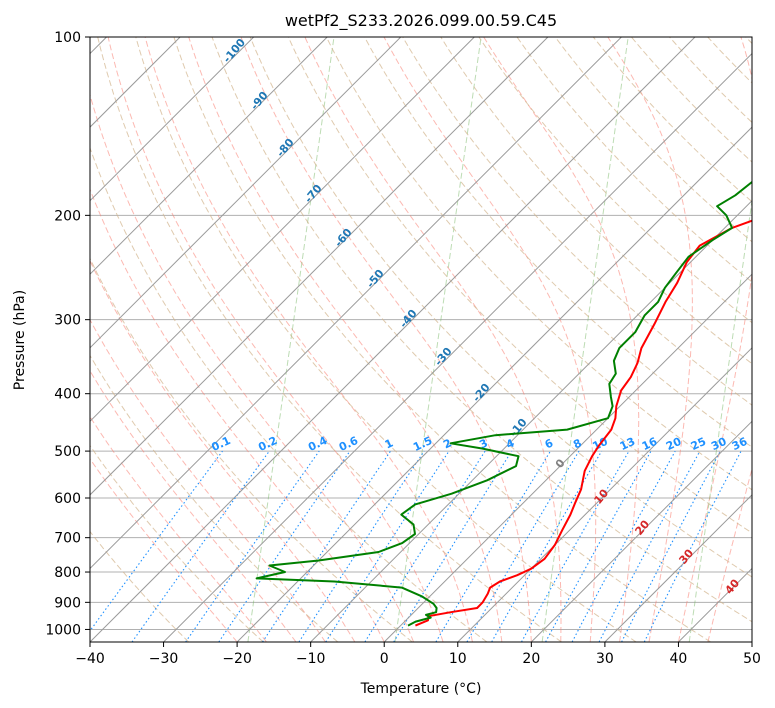 The height and width of the screenshot is (708, 775). Describe the element at coordinates (237, 659) in the screenshot. I see `x-tick-label: −20` at that location.